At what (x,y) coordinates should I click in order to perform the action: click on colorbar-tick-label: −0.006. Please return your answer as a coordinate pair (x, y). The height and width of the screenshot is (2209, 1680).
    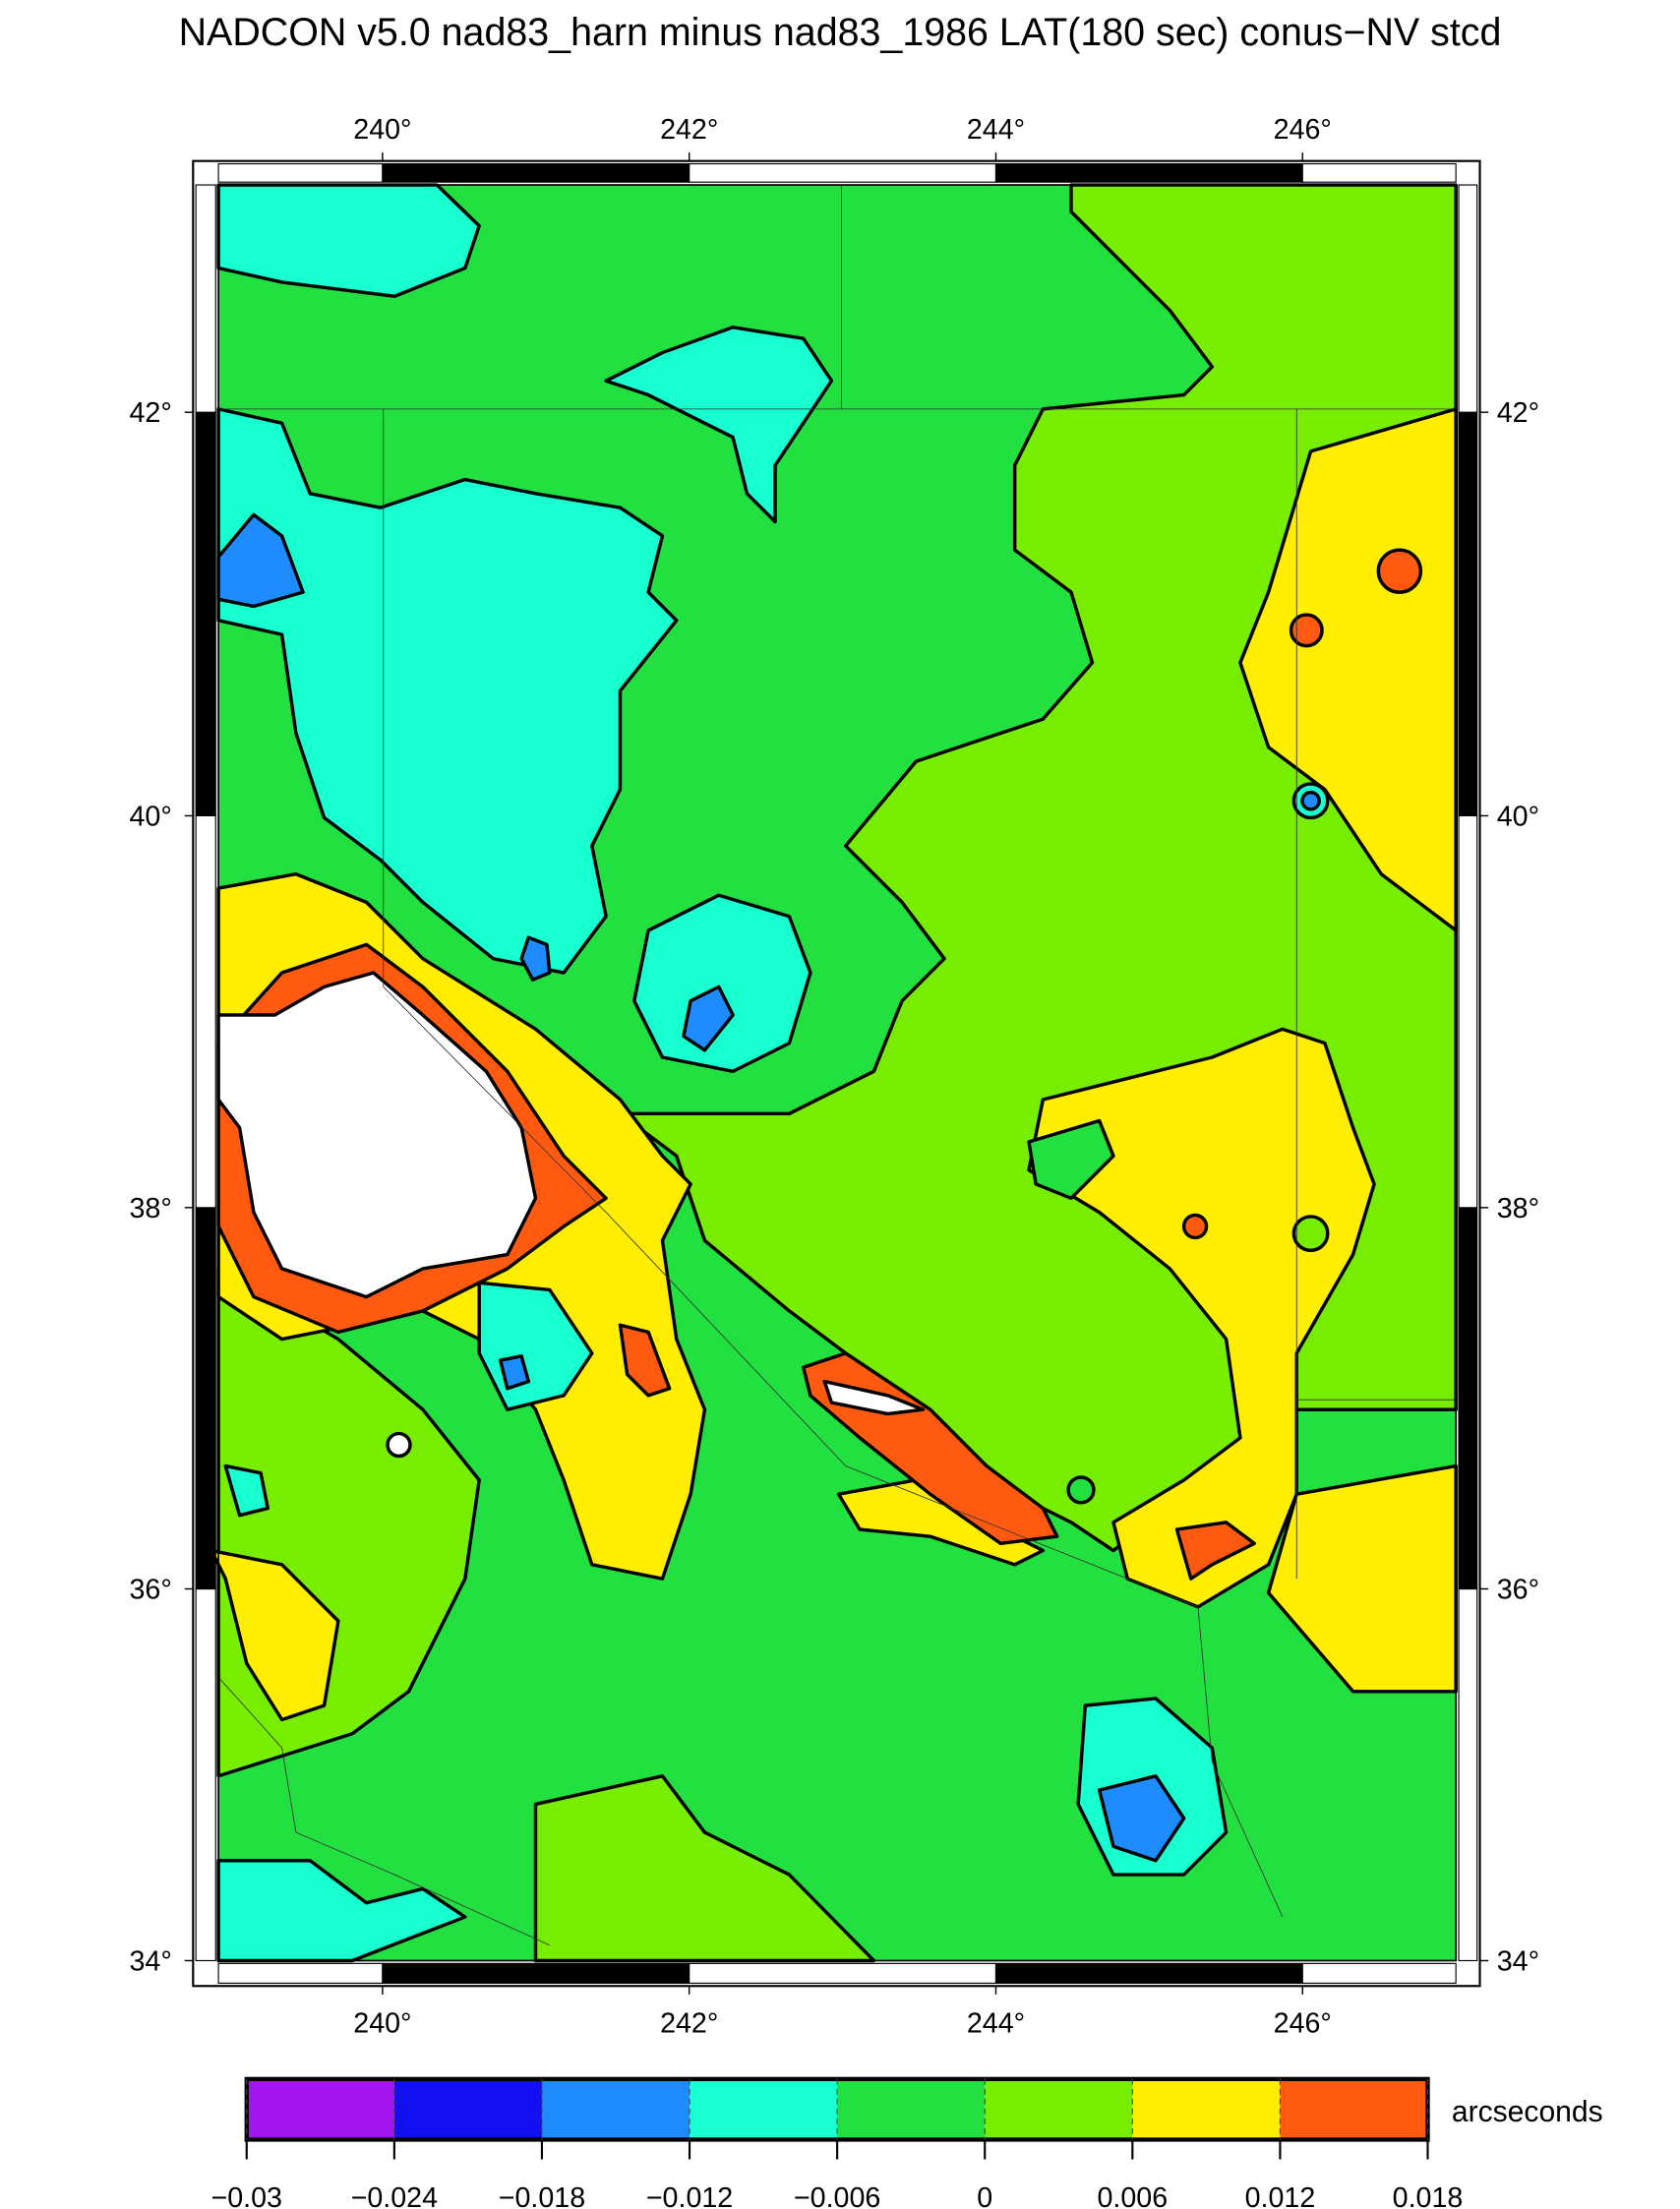
    Looking at the image, I should click on (837, 2195).